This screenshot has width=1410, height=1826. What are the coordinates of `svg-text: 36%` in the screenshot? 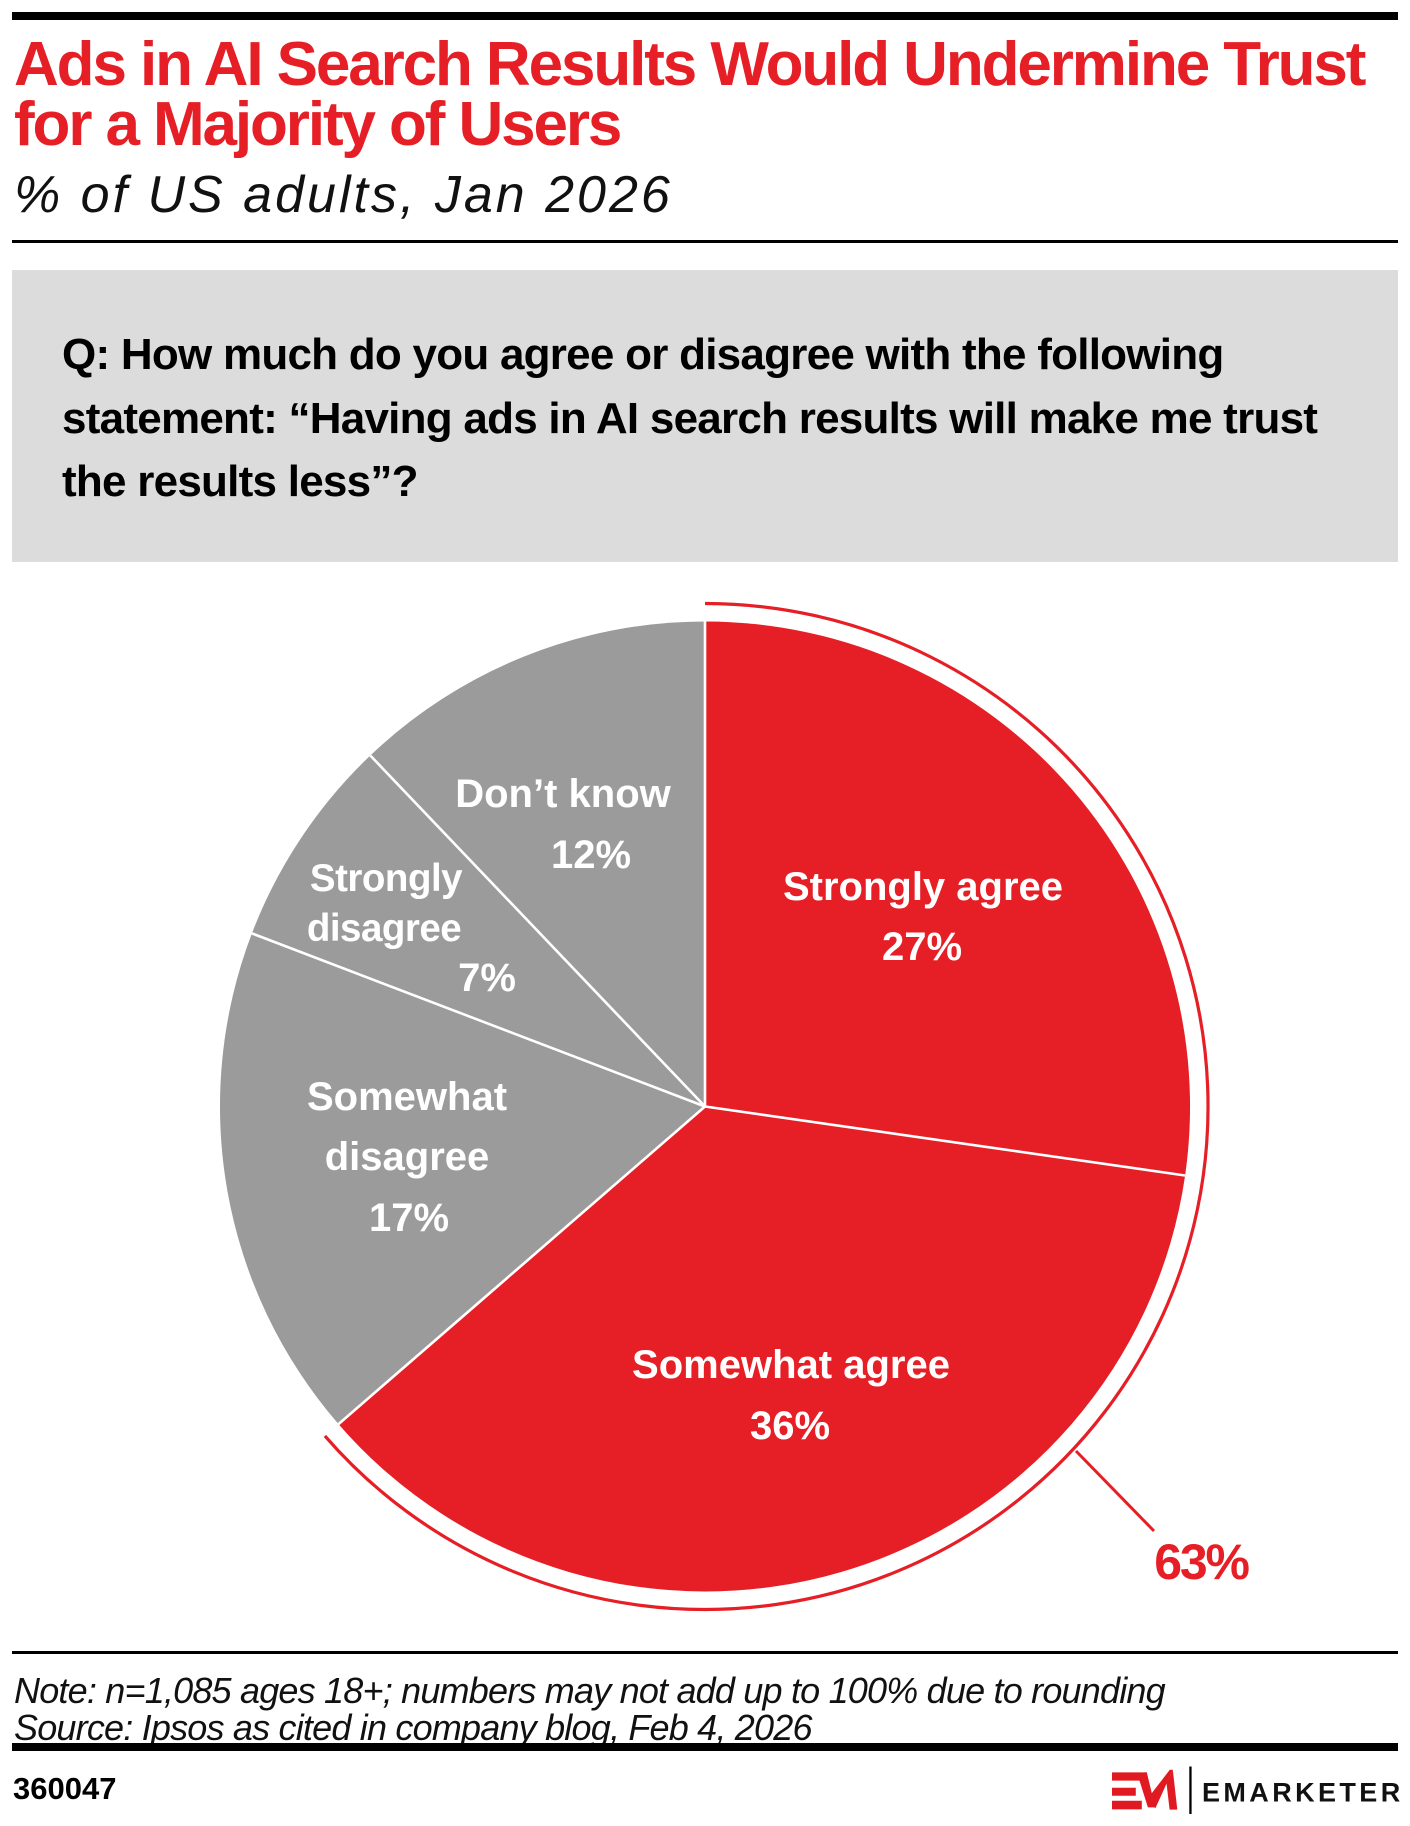 It's located at (790, 1426).